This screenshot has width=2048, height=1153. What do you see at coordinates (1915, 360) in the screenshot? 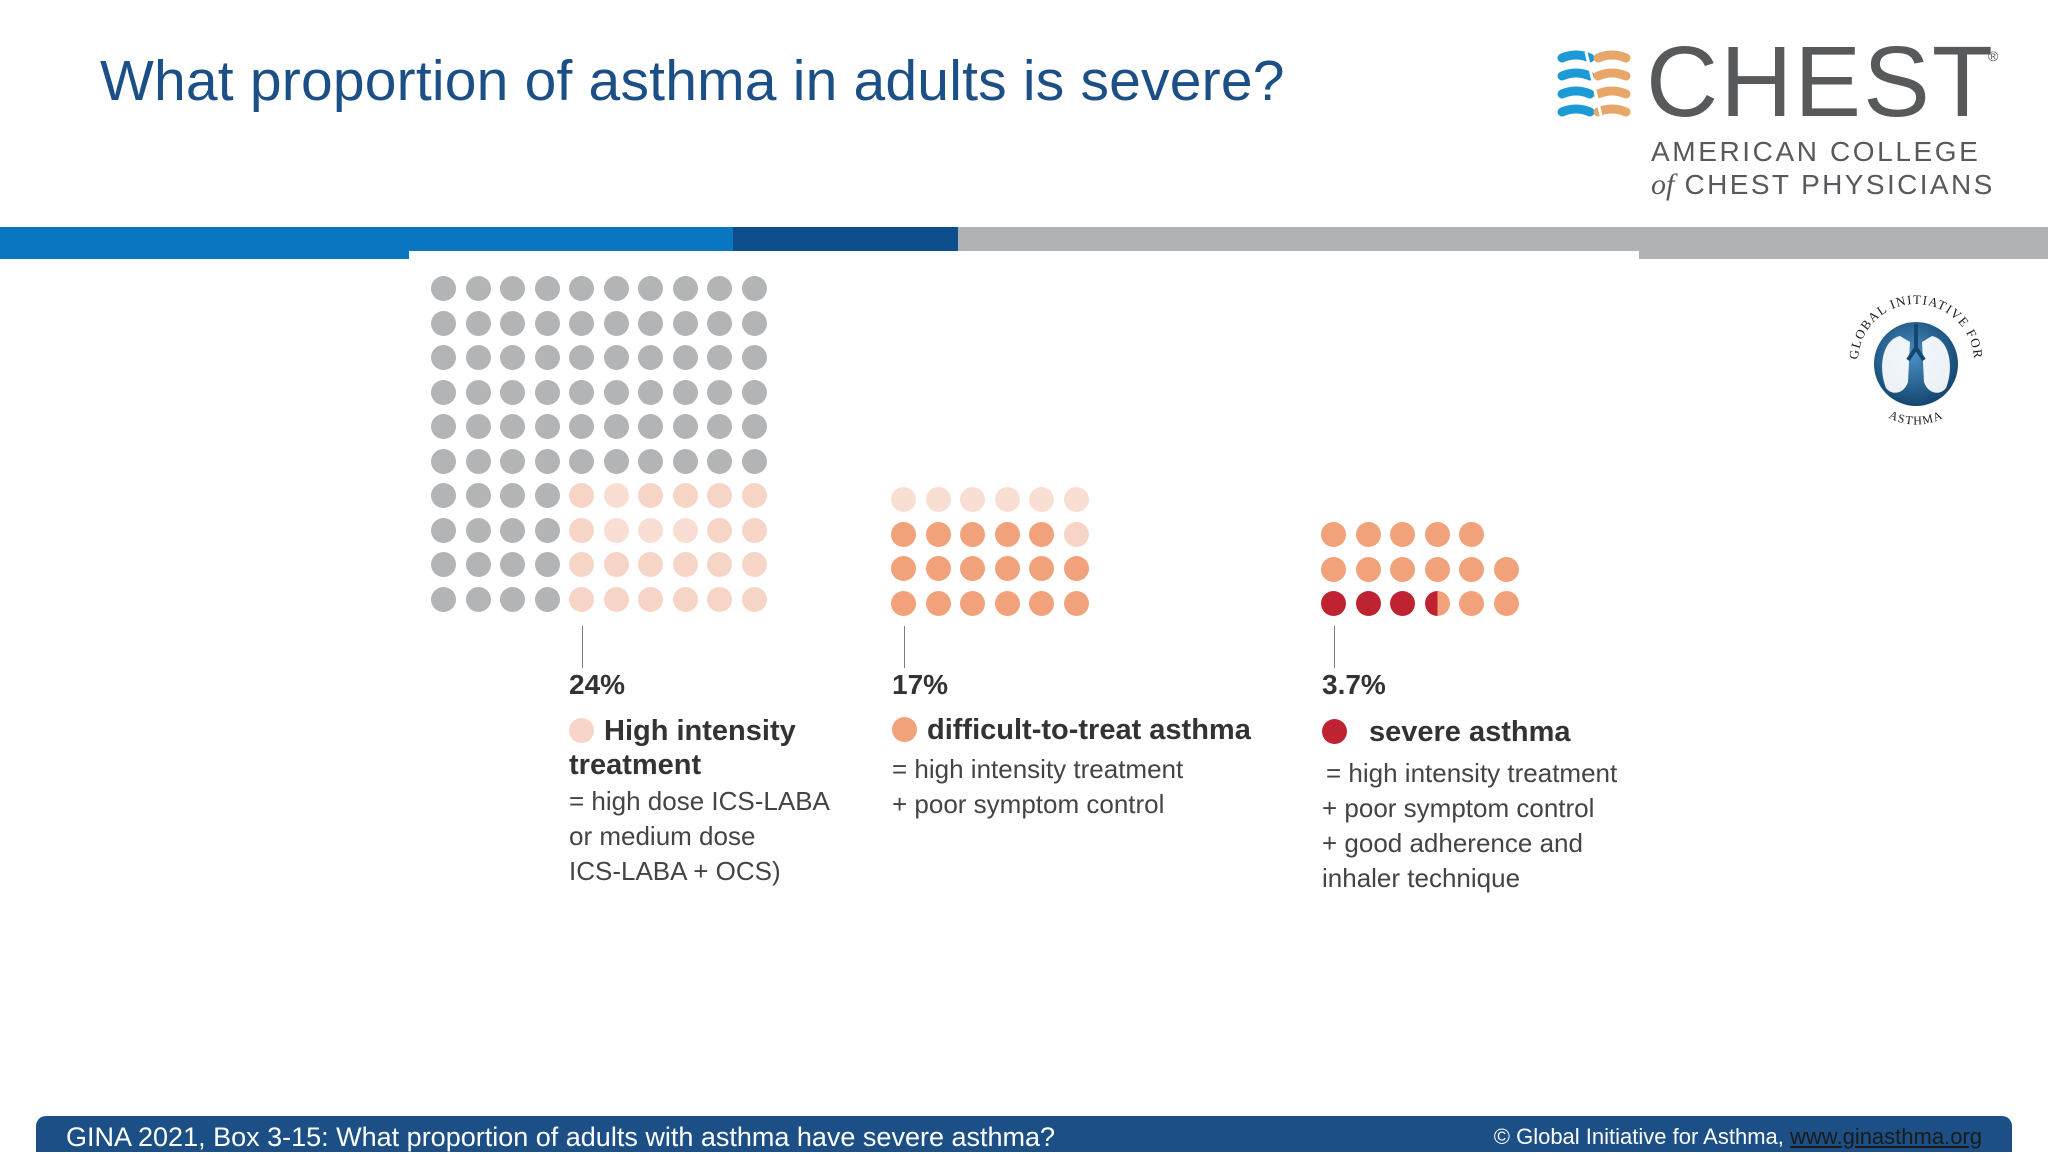
I see `gina-logo: GLOBAL INITIATIVE FOR ASTHMA` at bounding box center [1915, 360].